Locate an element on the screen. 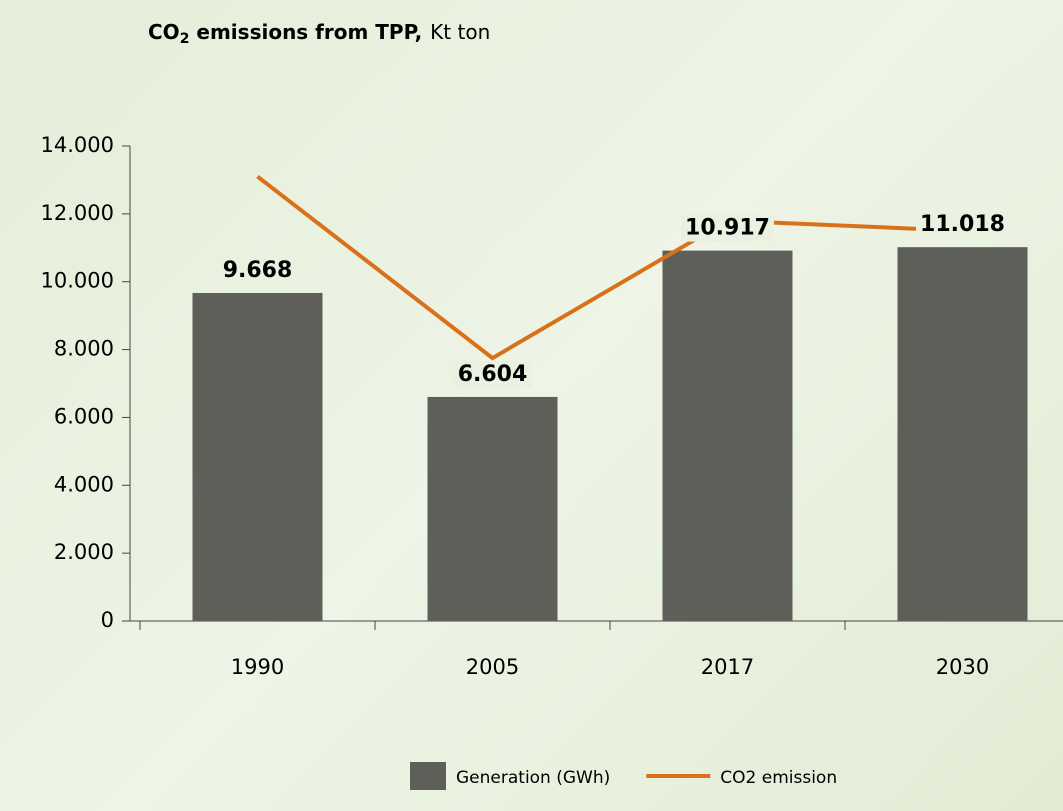  x-tick-label: 1990 is located at coordinates (257, 667).